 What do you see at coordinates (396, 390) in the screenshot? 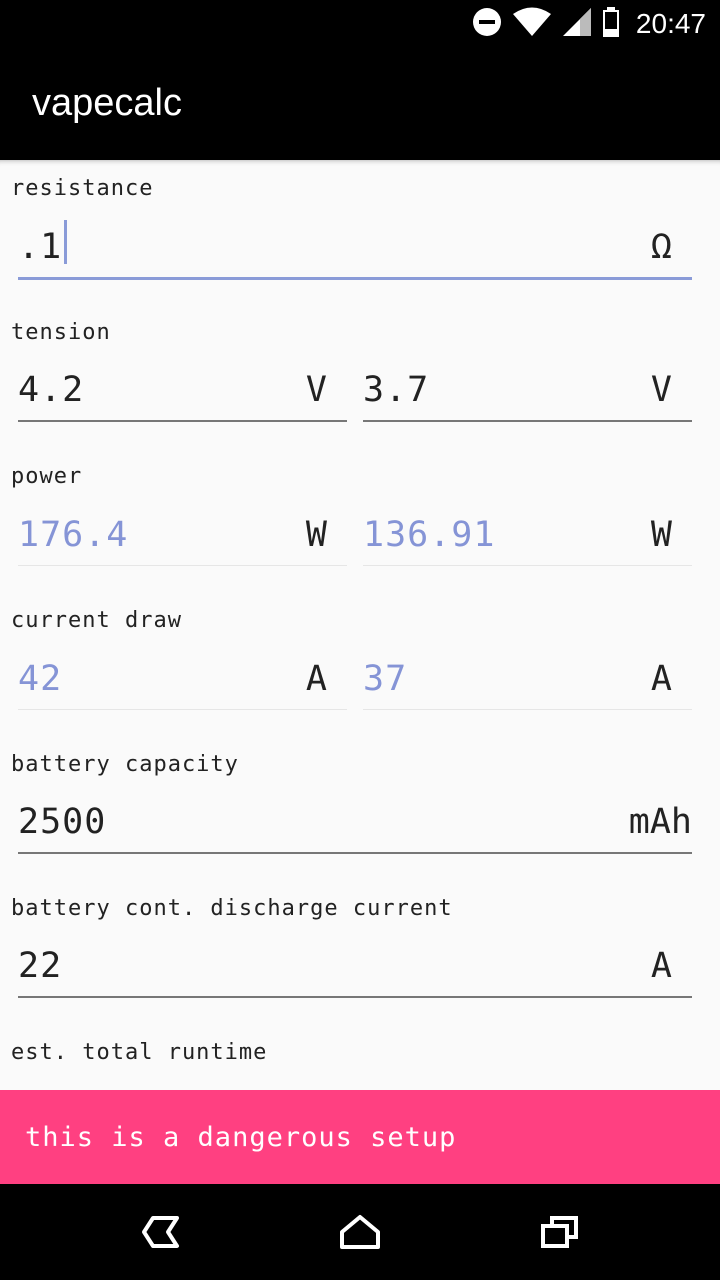
I see `tension-min-value: 3.7` at bounding box center [396, 390].